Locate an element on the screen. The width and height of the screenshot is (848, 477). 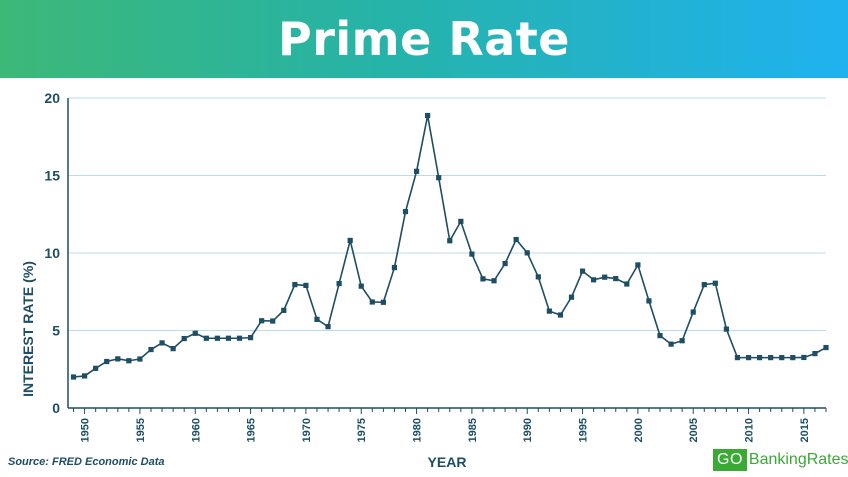
brand-logo: GO BankingRates is located at coordinates (780, 460).